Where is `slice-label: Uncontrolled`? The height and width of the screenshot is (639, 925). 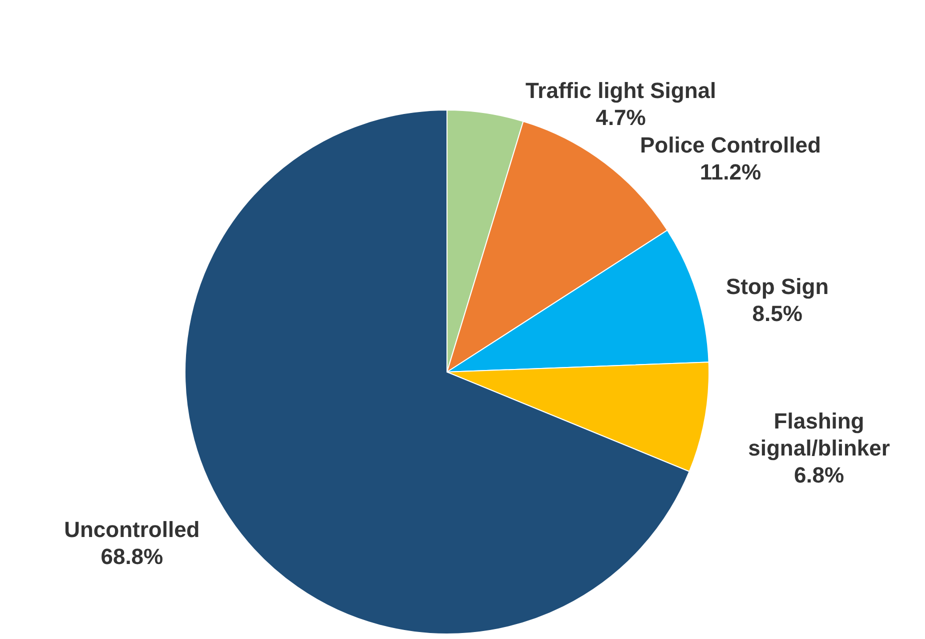
slice-label: Uncontrolled is located at coordinates (132, 529).